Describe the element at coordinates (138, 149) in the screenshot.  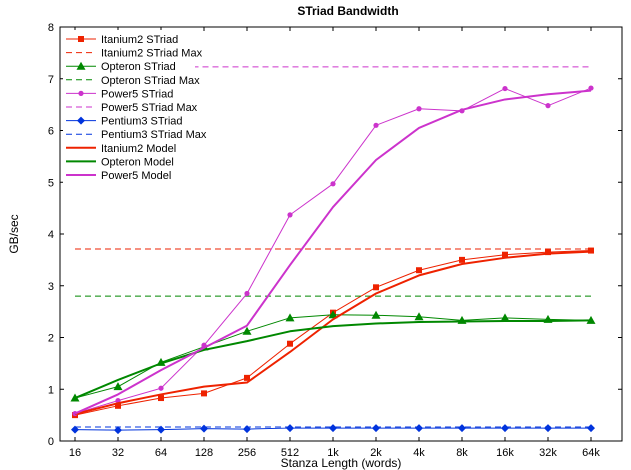
I see `itanium2-model-legend-label: Itanium2 Model` at that location.